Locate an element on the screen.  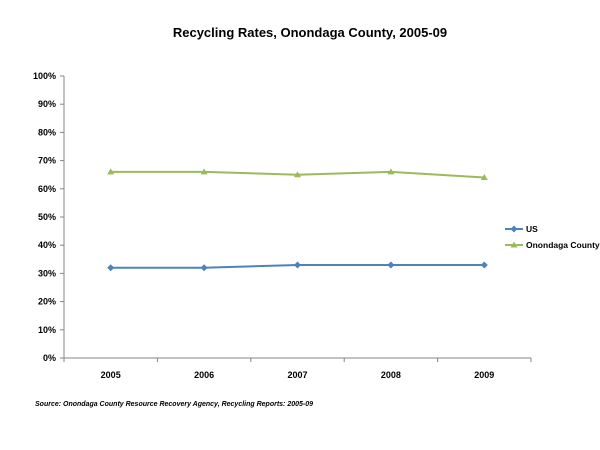
x-tick-label: 2007 is located at coordinates (297, 375).